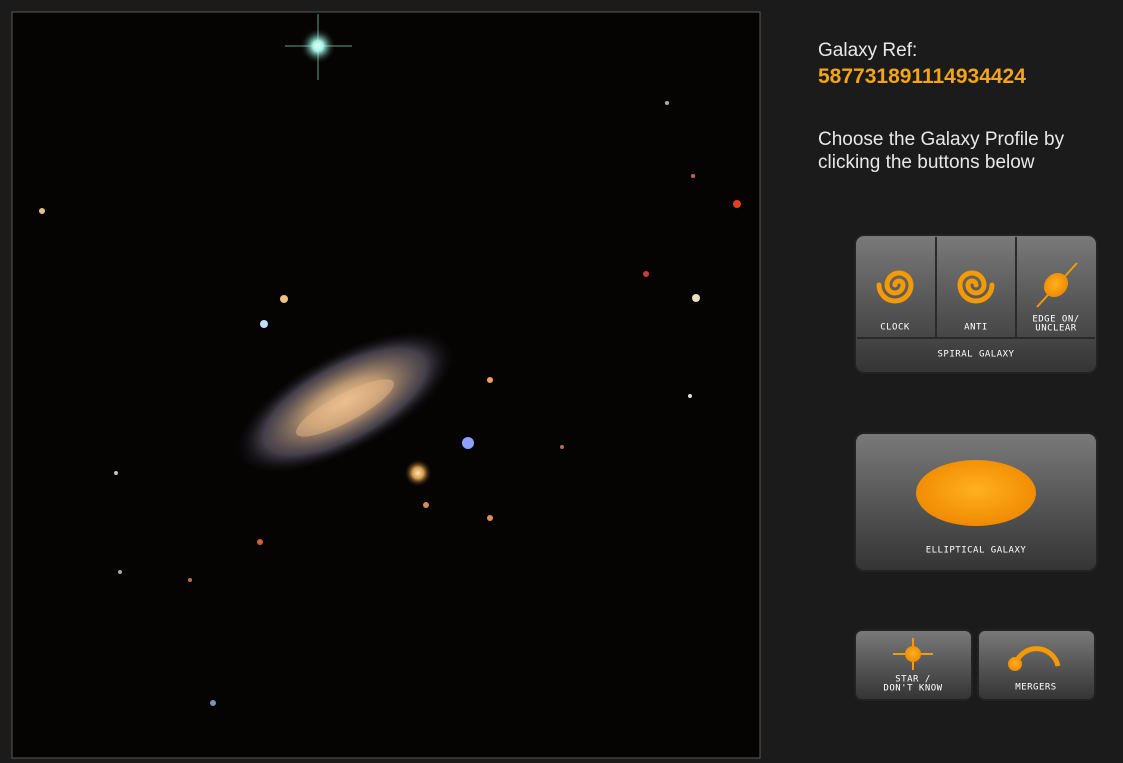  I want to click on clock-button: CLOCK, so click(896, 287).